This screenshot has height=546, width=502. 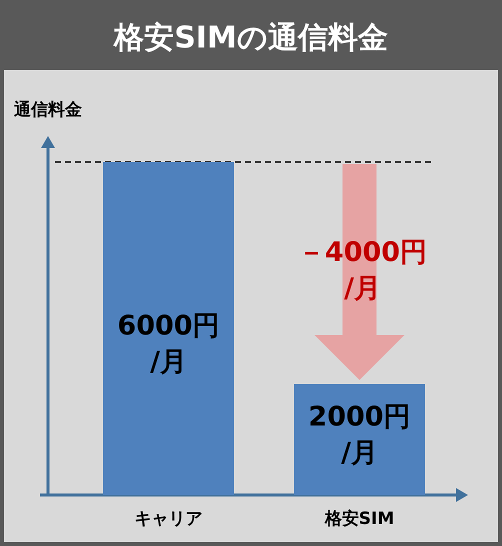 I want to click on data-label: 2000円 /月, so click(x=359, y=434).